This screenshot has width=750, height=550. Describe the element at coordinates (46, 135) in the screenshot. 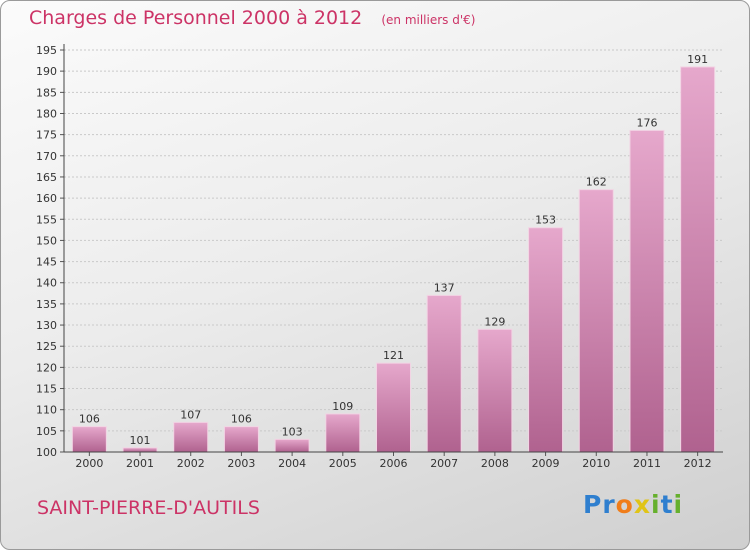

I see `y-tick-label: 175` at that location.